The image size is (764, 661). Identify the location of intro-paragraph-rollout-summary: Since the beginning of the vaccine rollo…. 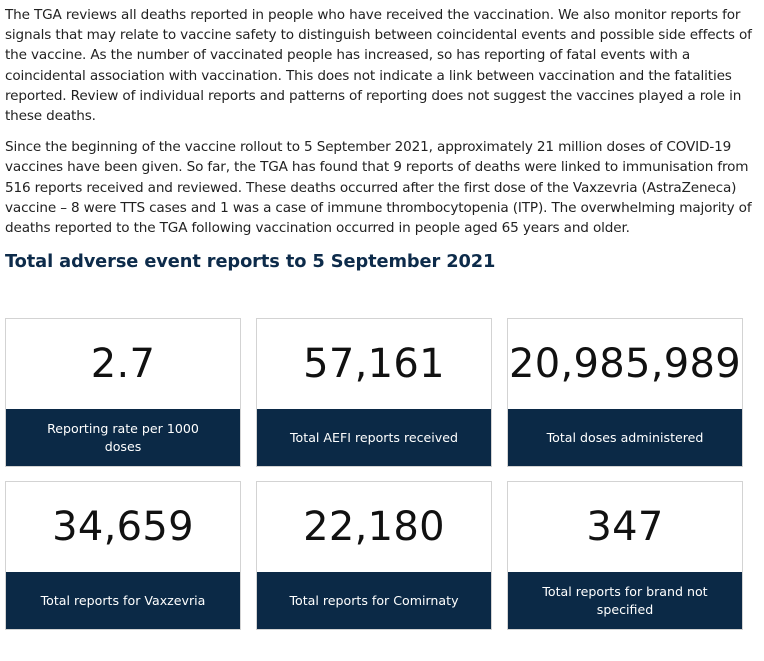
(378, 188).